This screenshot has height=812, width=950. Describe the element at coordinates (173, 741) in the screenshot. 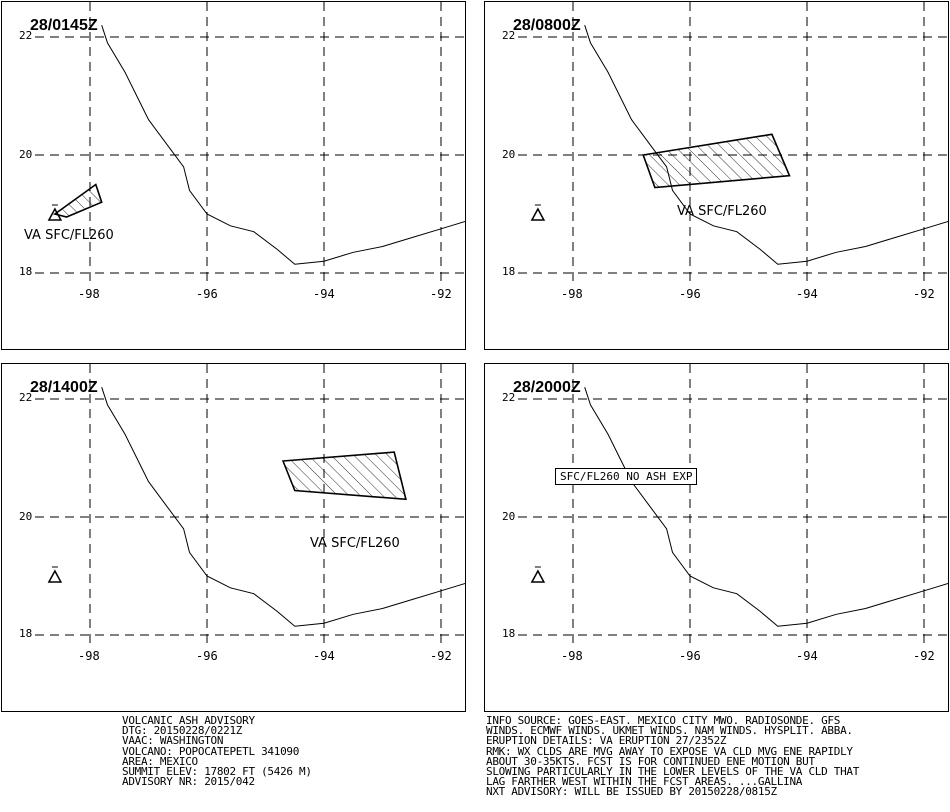

I see `advisory-line: VAAC: WASHINGTON` at that location.